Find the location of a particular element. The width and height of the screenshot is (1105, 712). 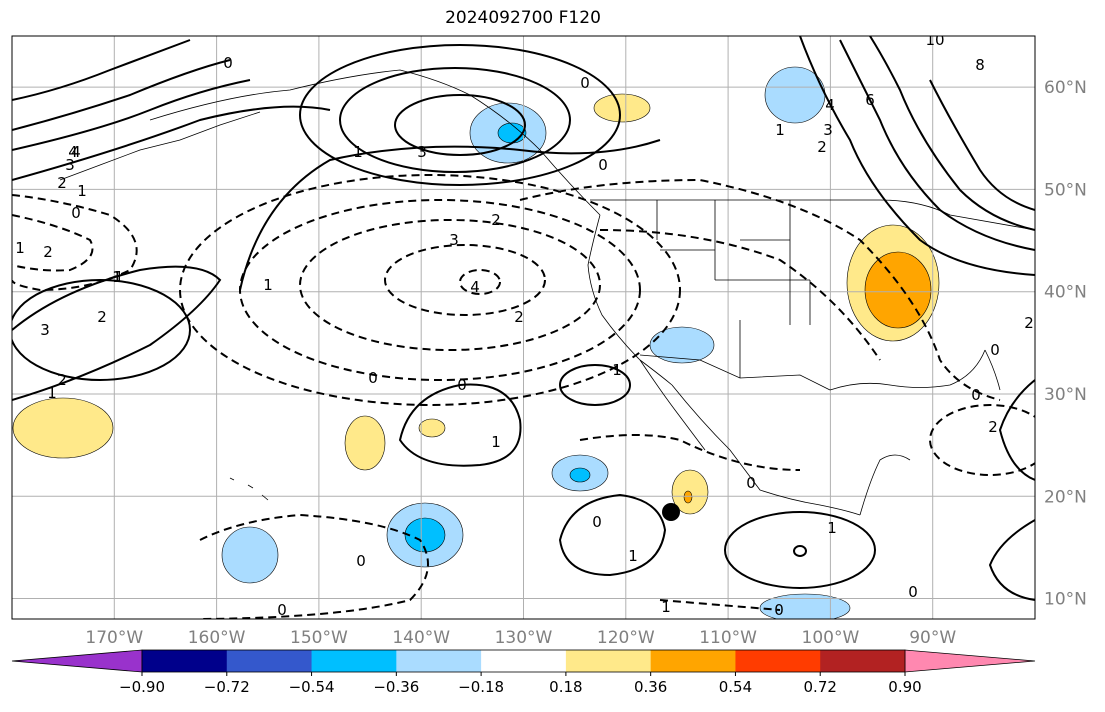

lon-tick-label: 150°W is located at coordinates (319, 638).